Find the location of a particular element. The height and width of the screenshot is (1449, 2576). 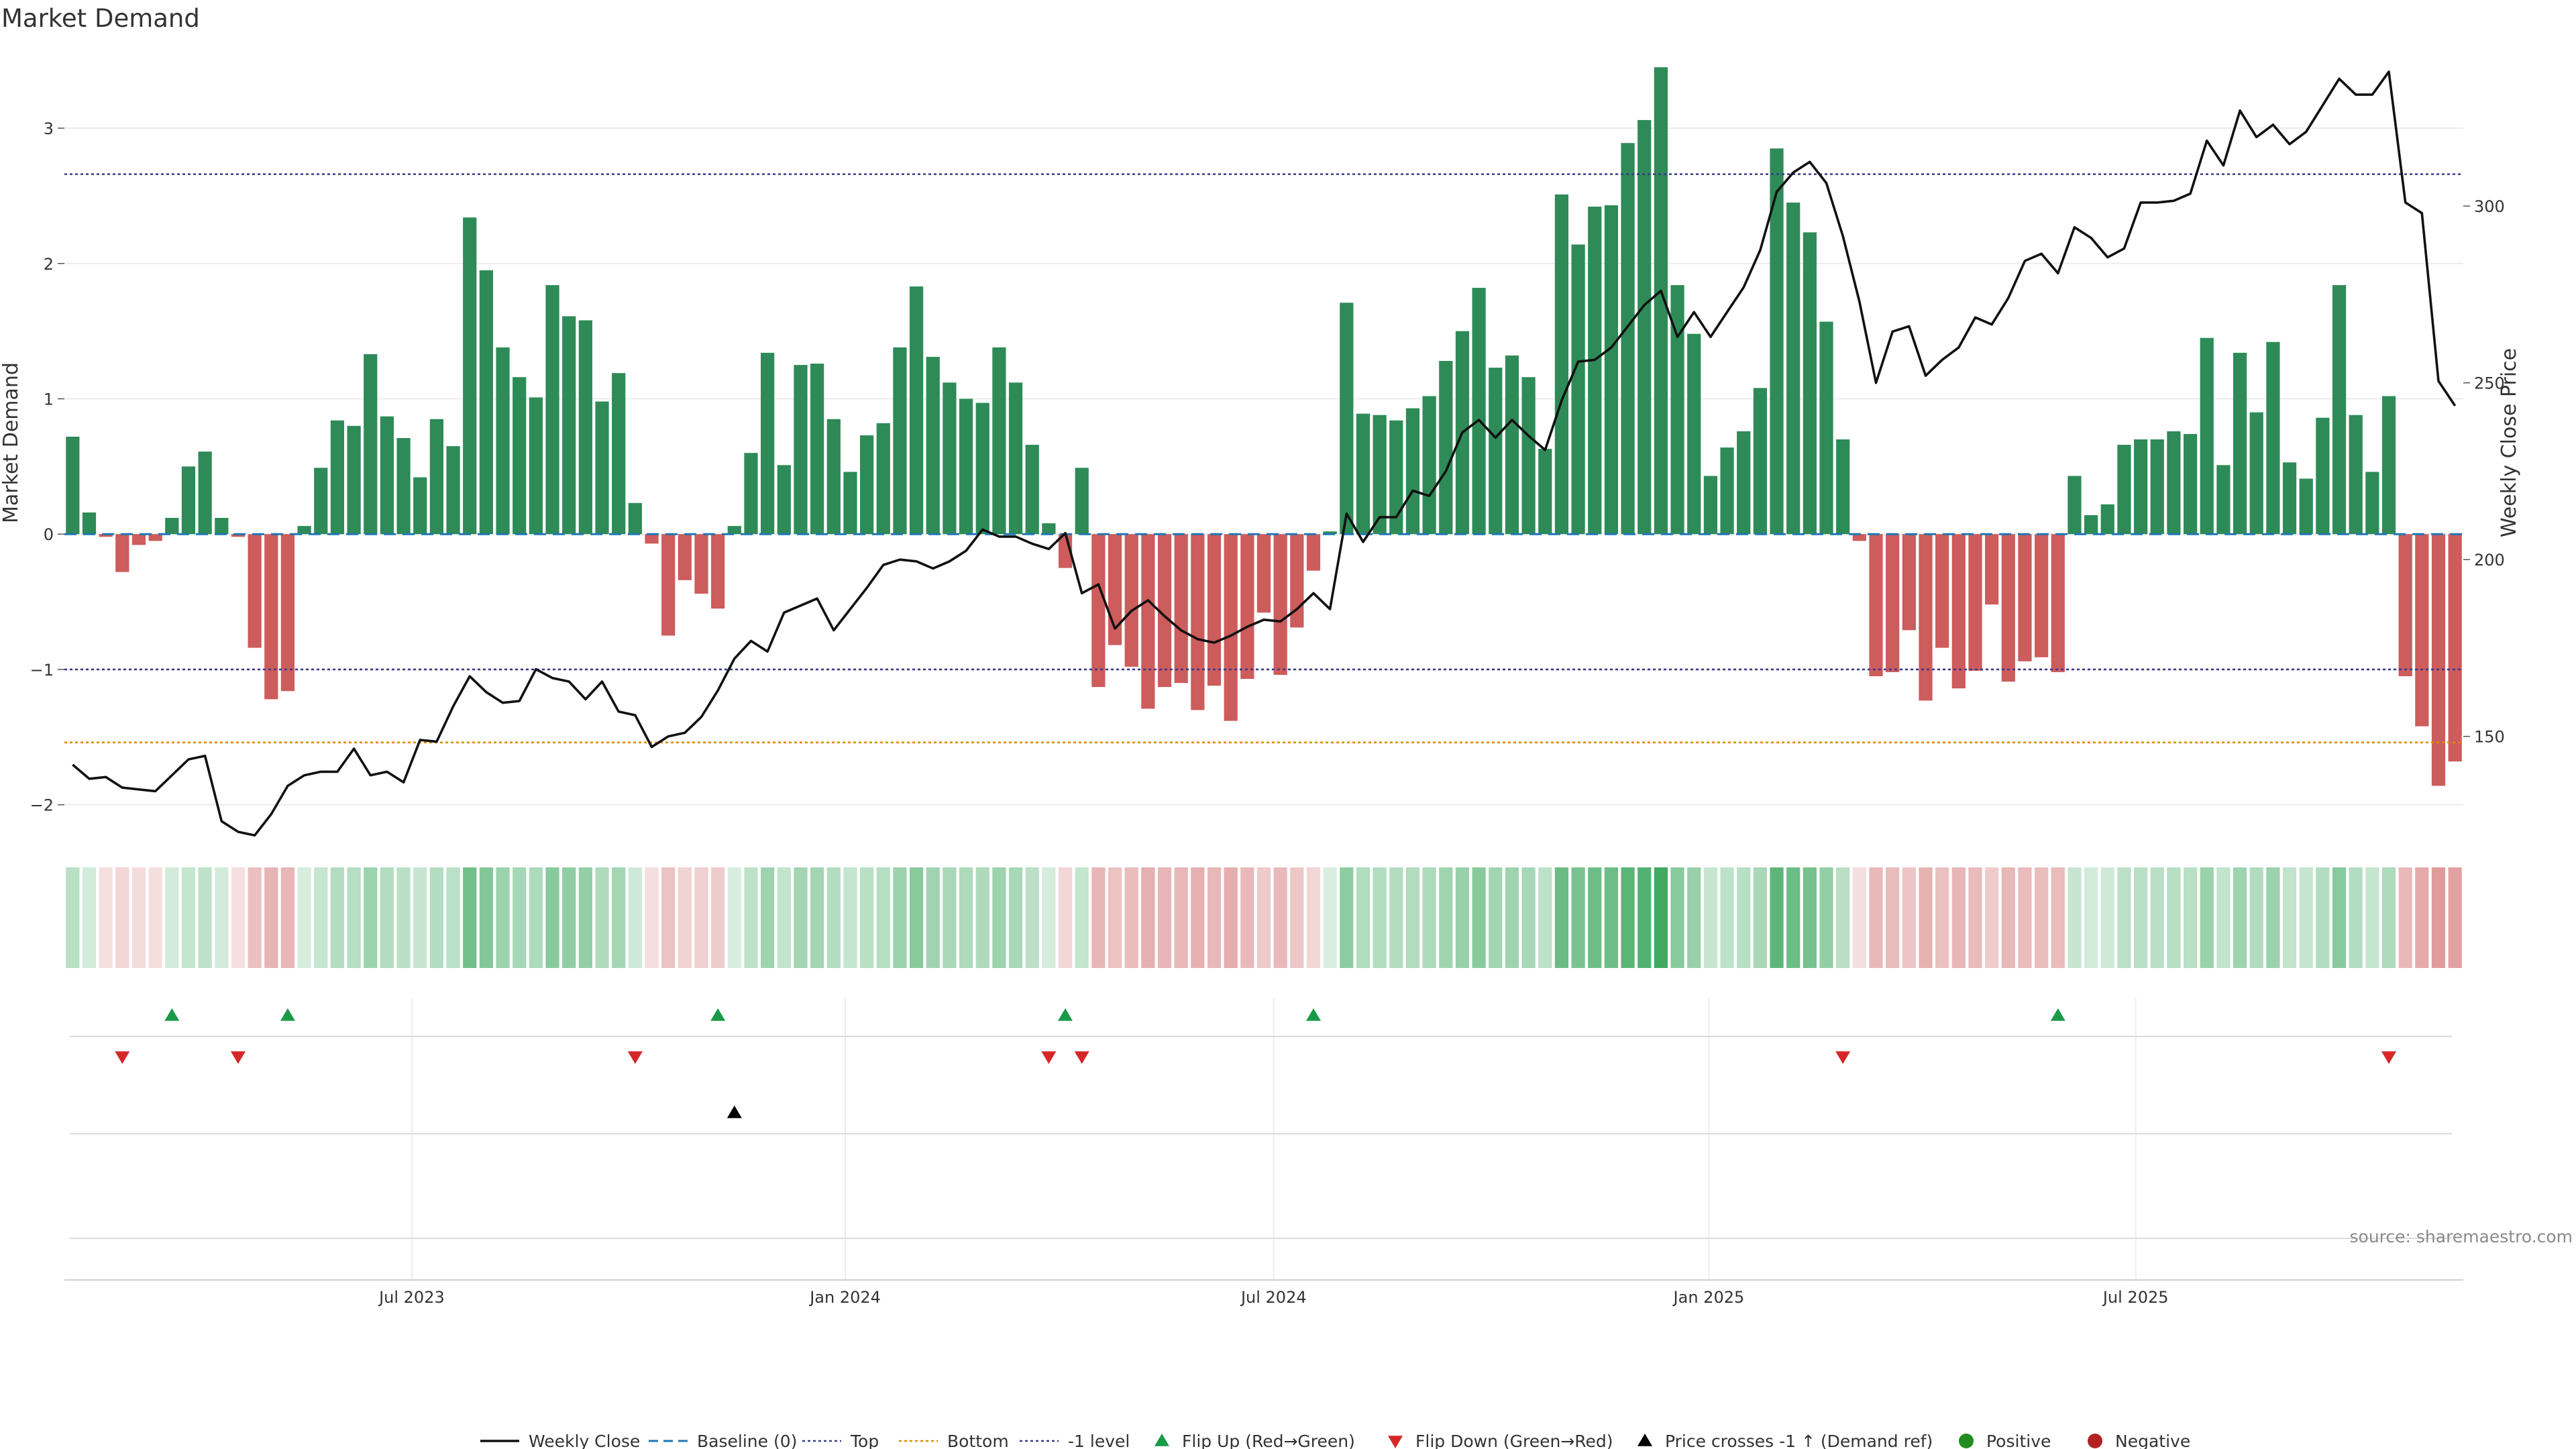

triangle-up-black-legend-icon is located at coordinates (1645, 1440).